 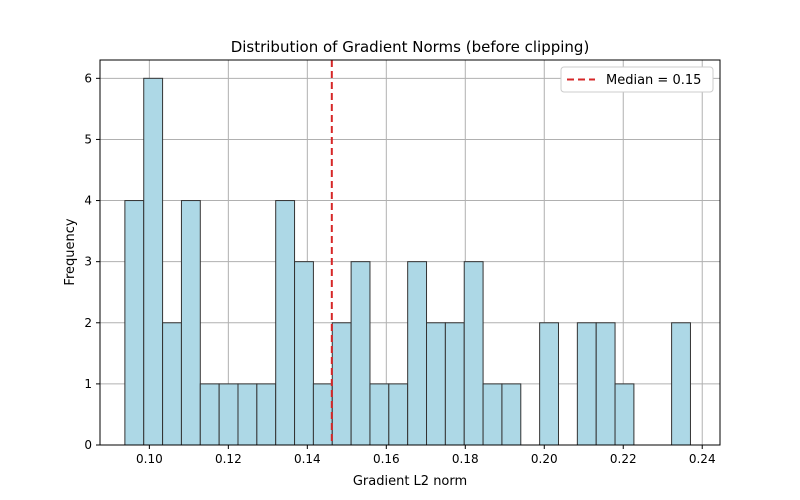 What do you see at coordinates (88, 445) in the screenshot?
I see `y-tick-label: 0` at bounding box center [88, 445].